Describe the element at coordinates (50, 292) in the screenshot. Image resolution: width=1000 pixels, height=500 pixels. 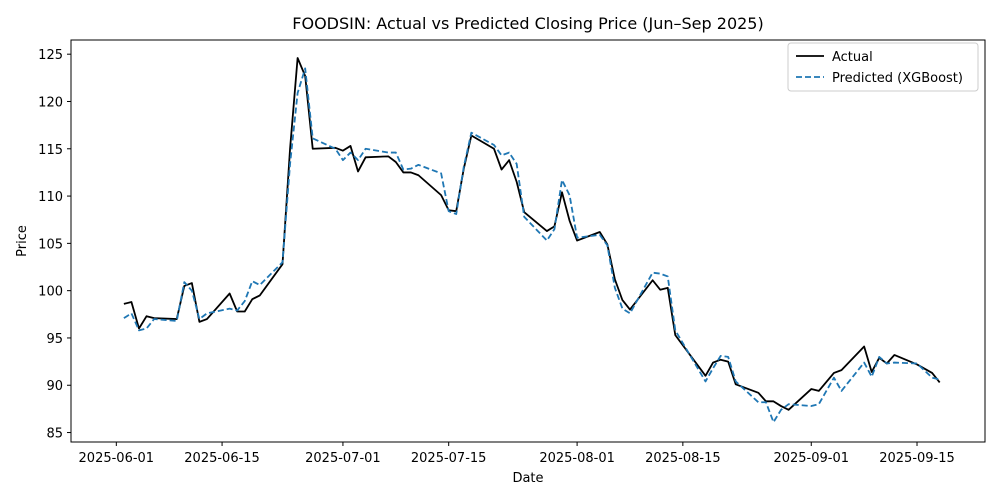
I see `y-tick-label: 100` at that location.